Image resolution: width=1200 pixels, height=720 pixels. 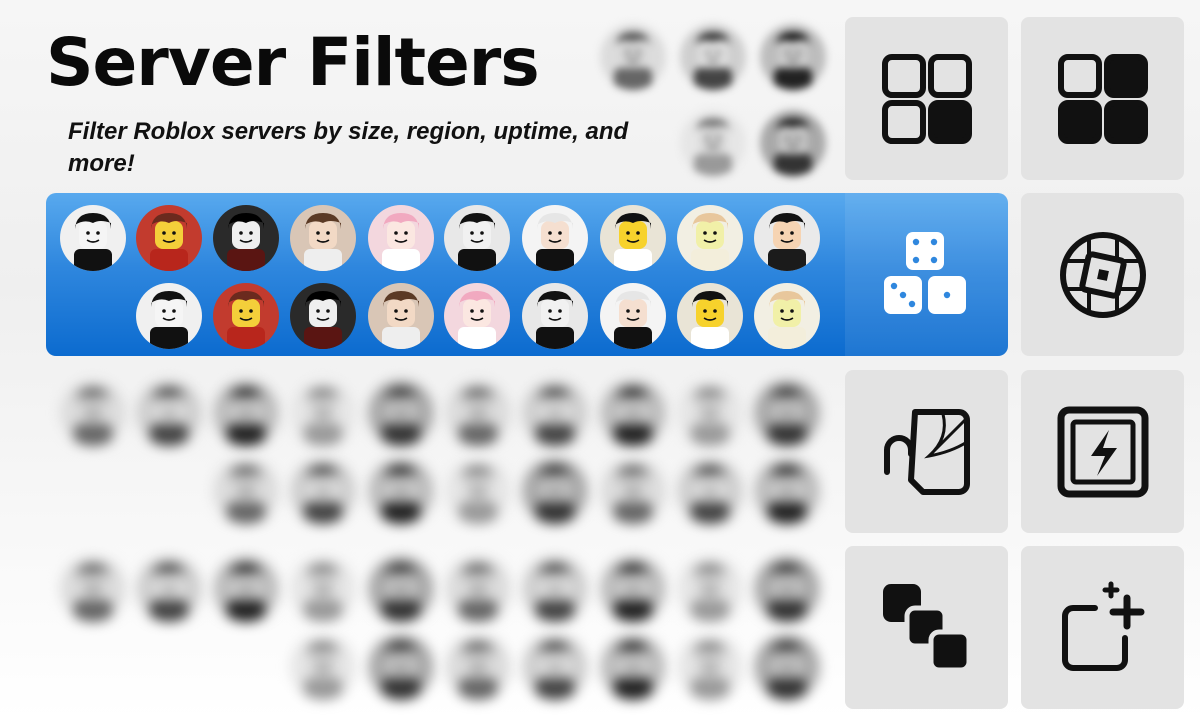 I want to click on filter-tile-new, so click(x=1102, y=627).